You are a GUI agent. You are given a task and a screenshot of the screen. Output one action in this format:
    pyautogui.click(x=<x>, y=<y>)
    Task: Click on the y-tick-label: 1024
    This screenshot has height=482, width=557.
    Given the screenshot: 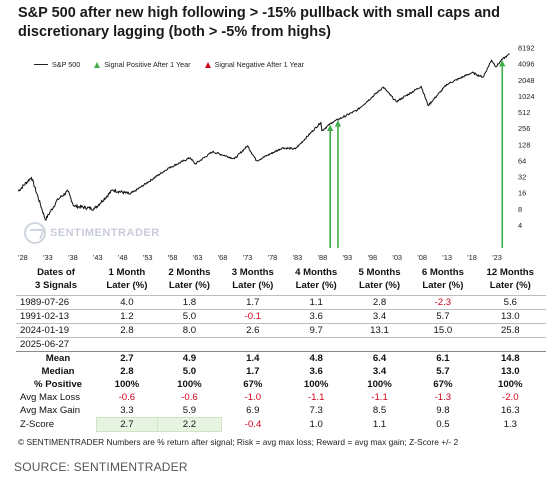 What is the action you would take?
    pyautogui.click(x=526, y=96)
    